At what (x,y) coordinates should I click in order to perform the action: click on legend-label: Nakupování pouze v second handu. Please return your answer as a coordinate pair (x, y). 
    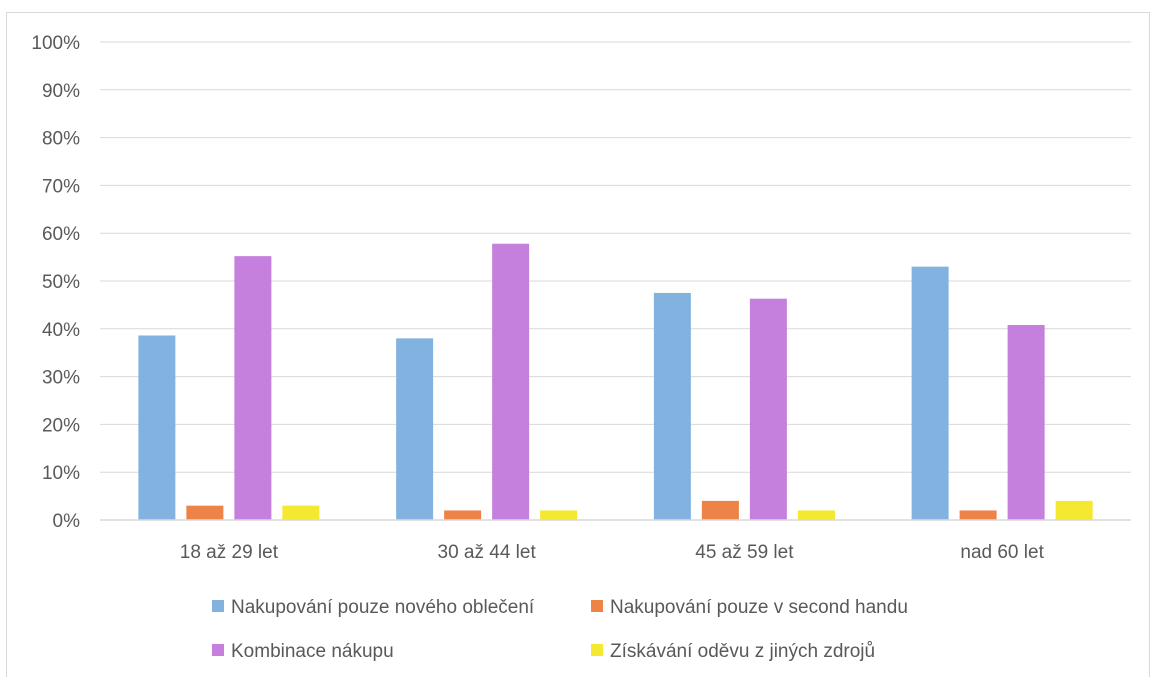
    Looking at the image, I should click on (759, 607).